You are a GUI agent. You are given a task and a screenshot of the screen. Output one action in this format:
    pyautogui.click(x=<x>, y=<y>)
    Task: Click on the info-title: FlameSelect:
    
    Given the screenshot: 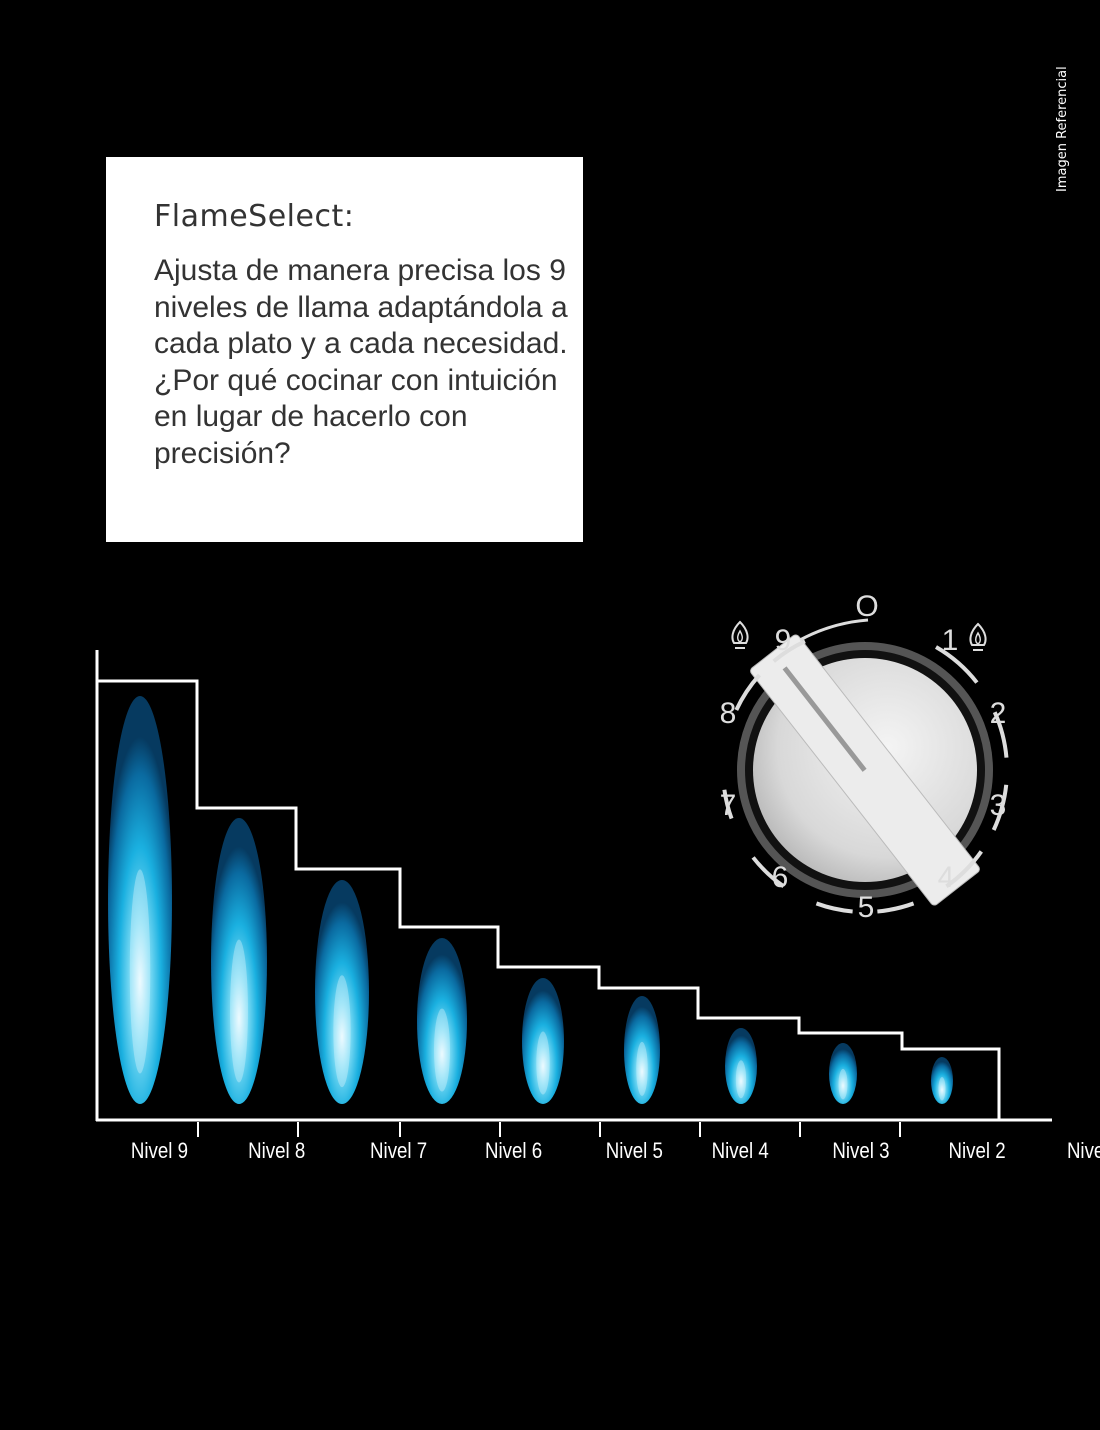 What is the action you would take?
    pyautogui.click(x=254, y=216)
    